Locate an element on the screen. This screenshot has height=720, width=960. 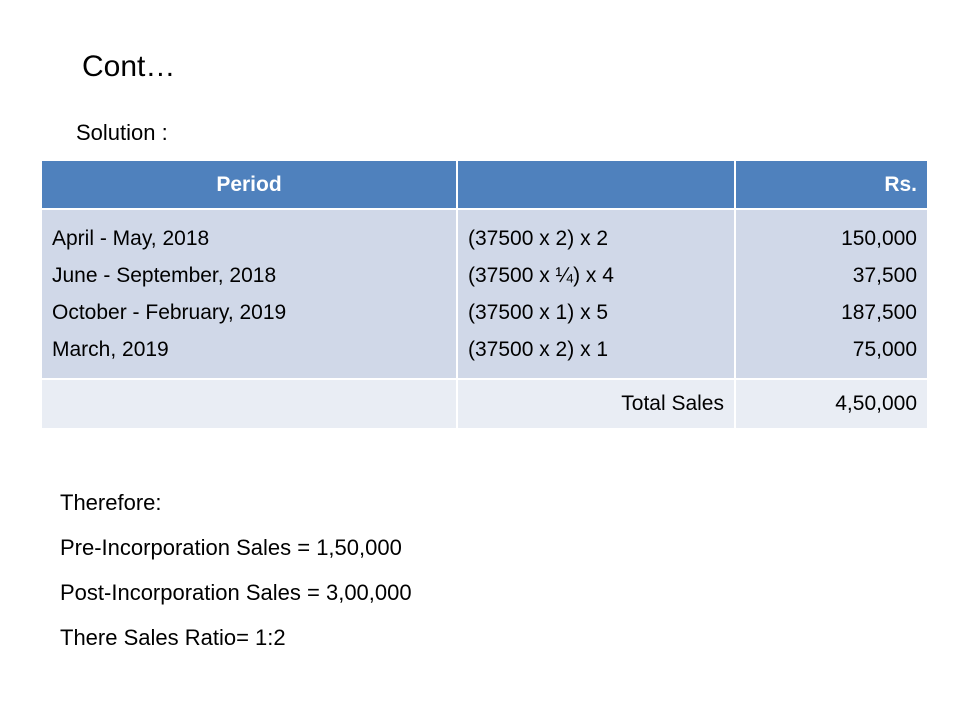
header-period: Period is located at coordinates (249, 185).